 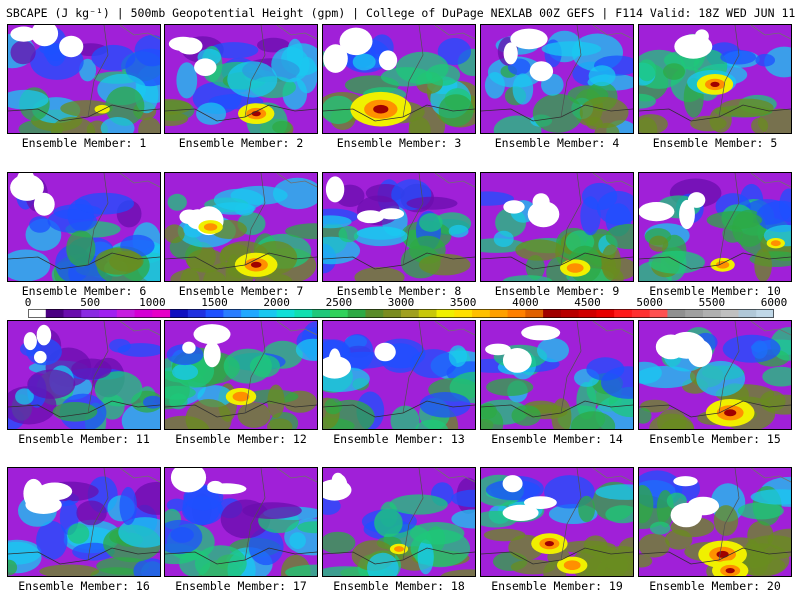 I want to click on ensemble-member-label: Ensemble Member: 2, so click(x=241, y=143).